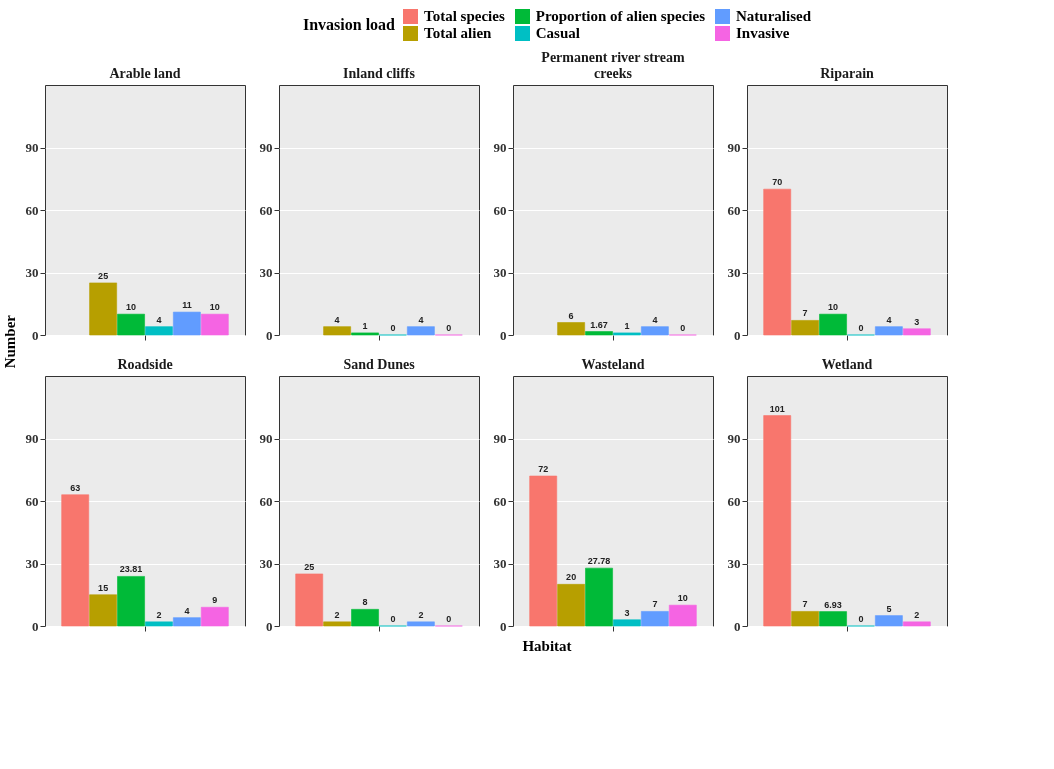  I want to click on data-label: 11, so click(187, 305).